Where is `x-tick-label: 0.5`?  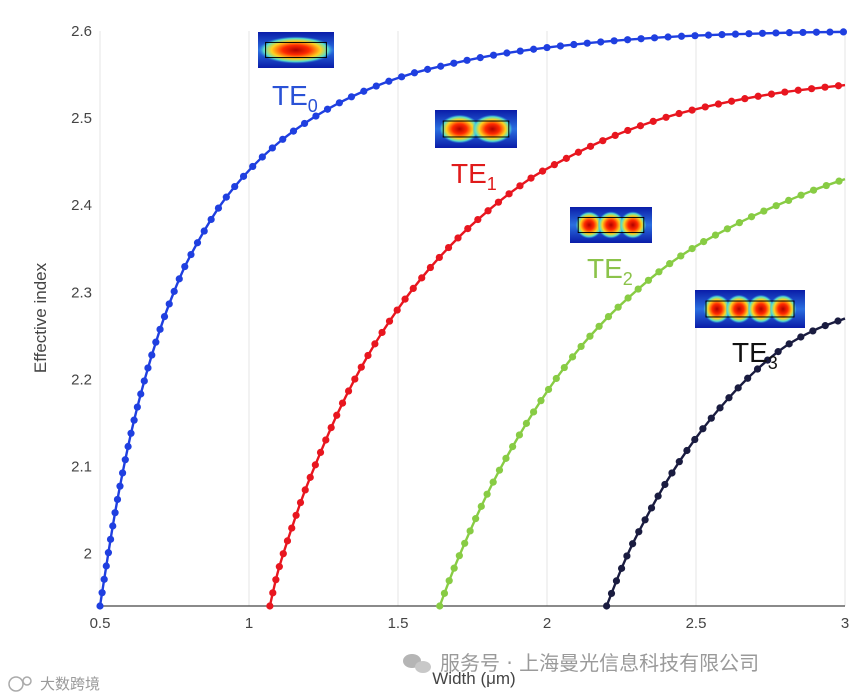
x-tick-label: 0.5 is located at coordinates (100, 623).